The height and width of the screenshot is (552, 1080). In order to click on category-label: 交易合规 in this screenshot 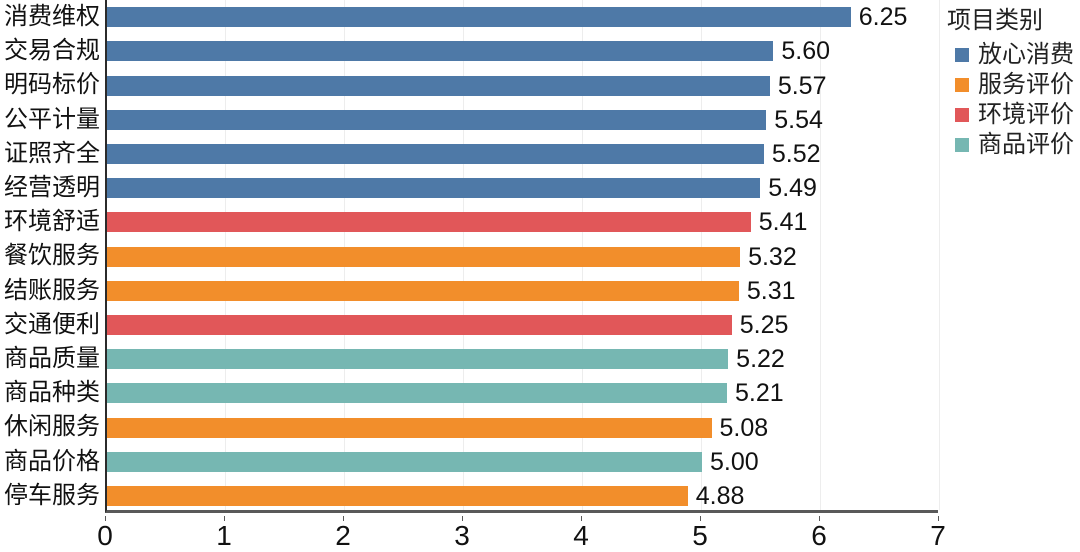, I will do `click(52, 51)`.